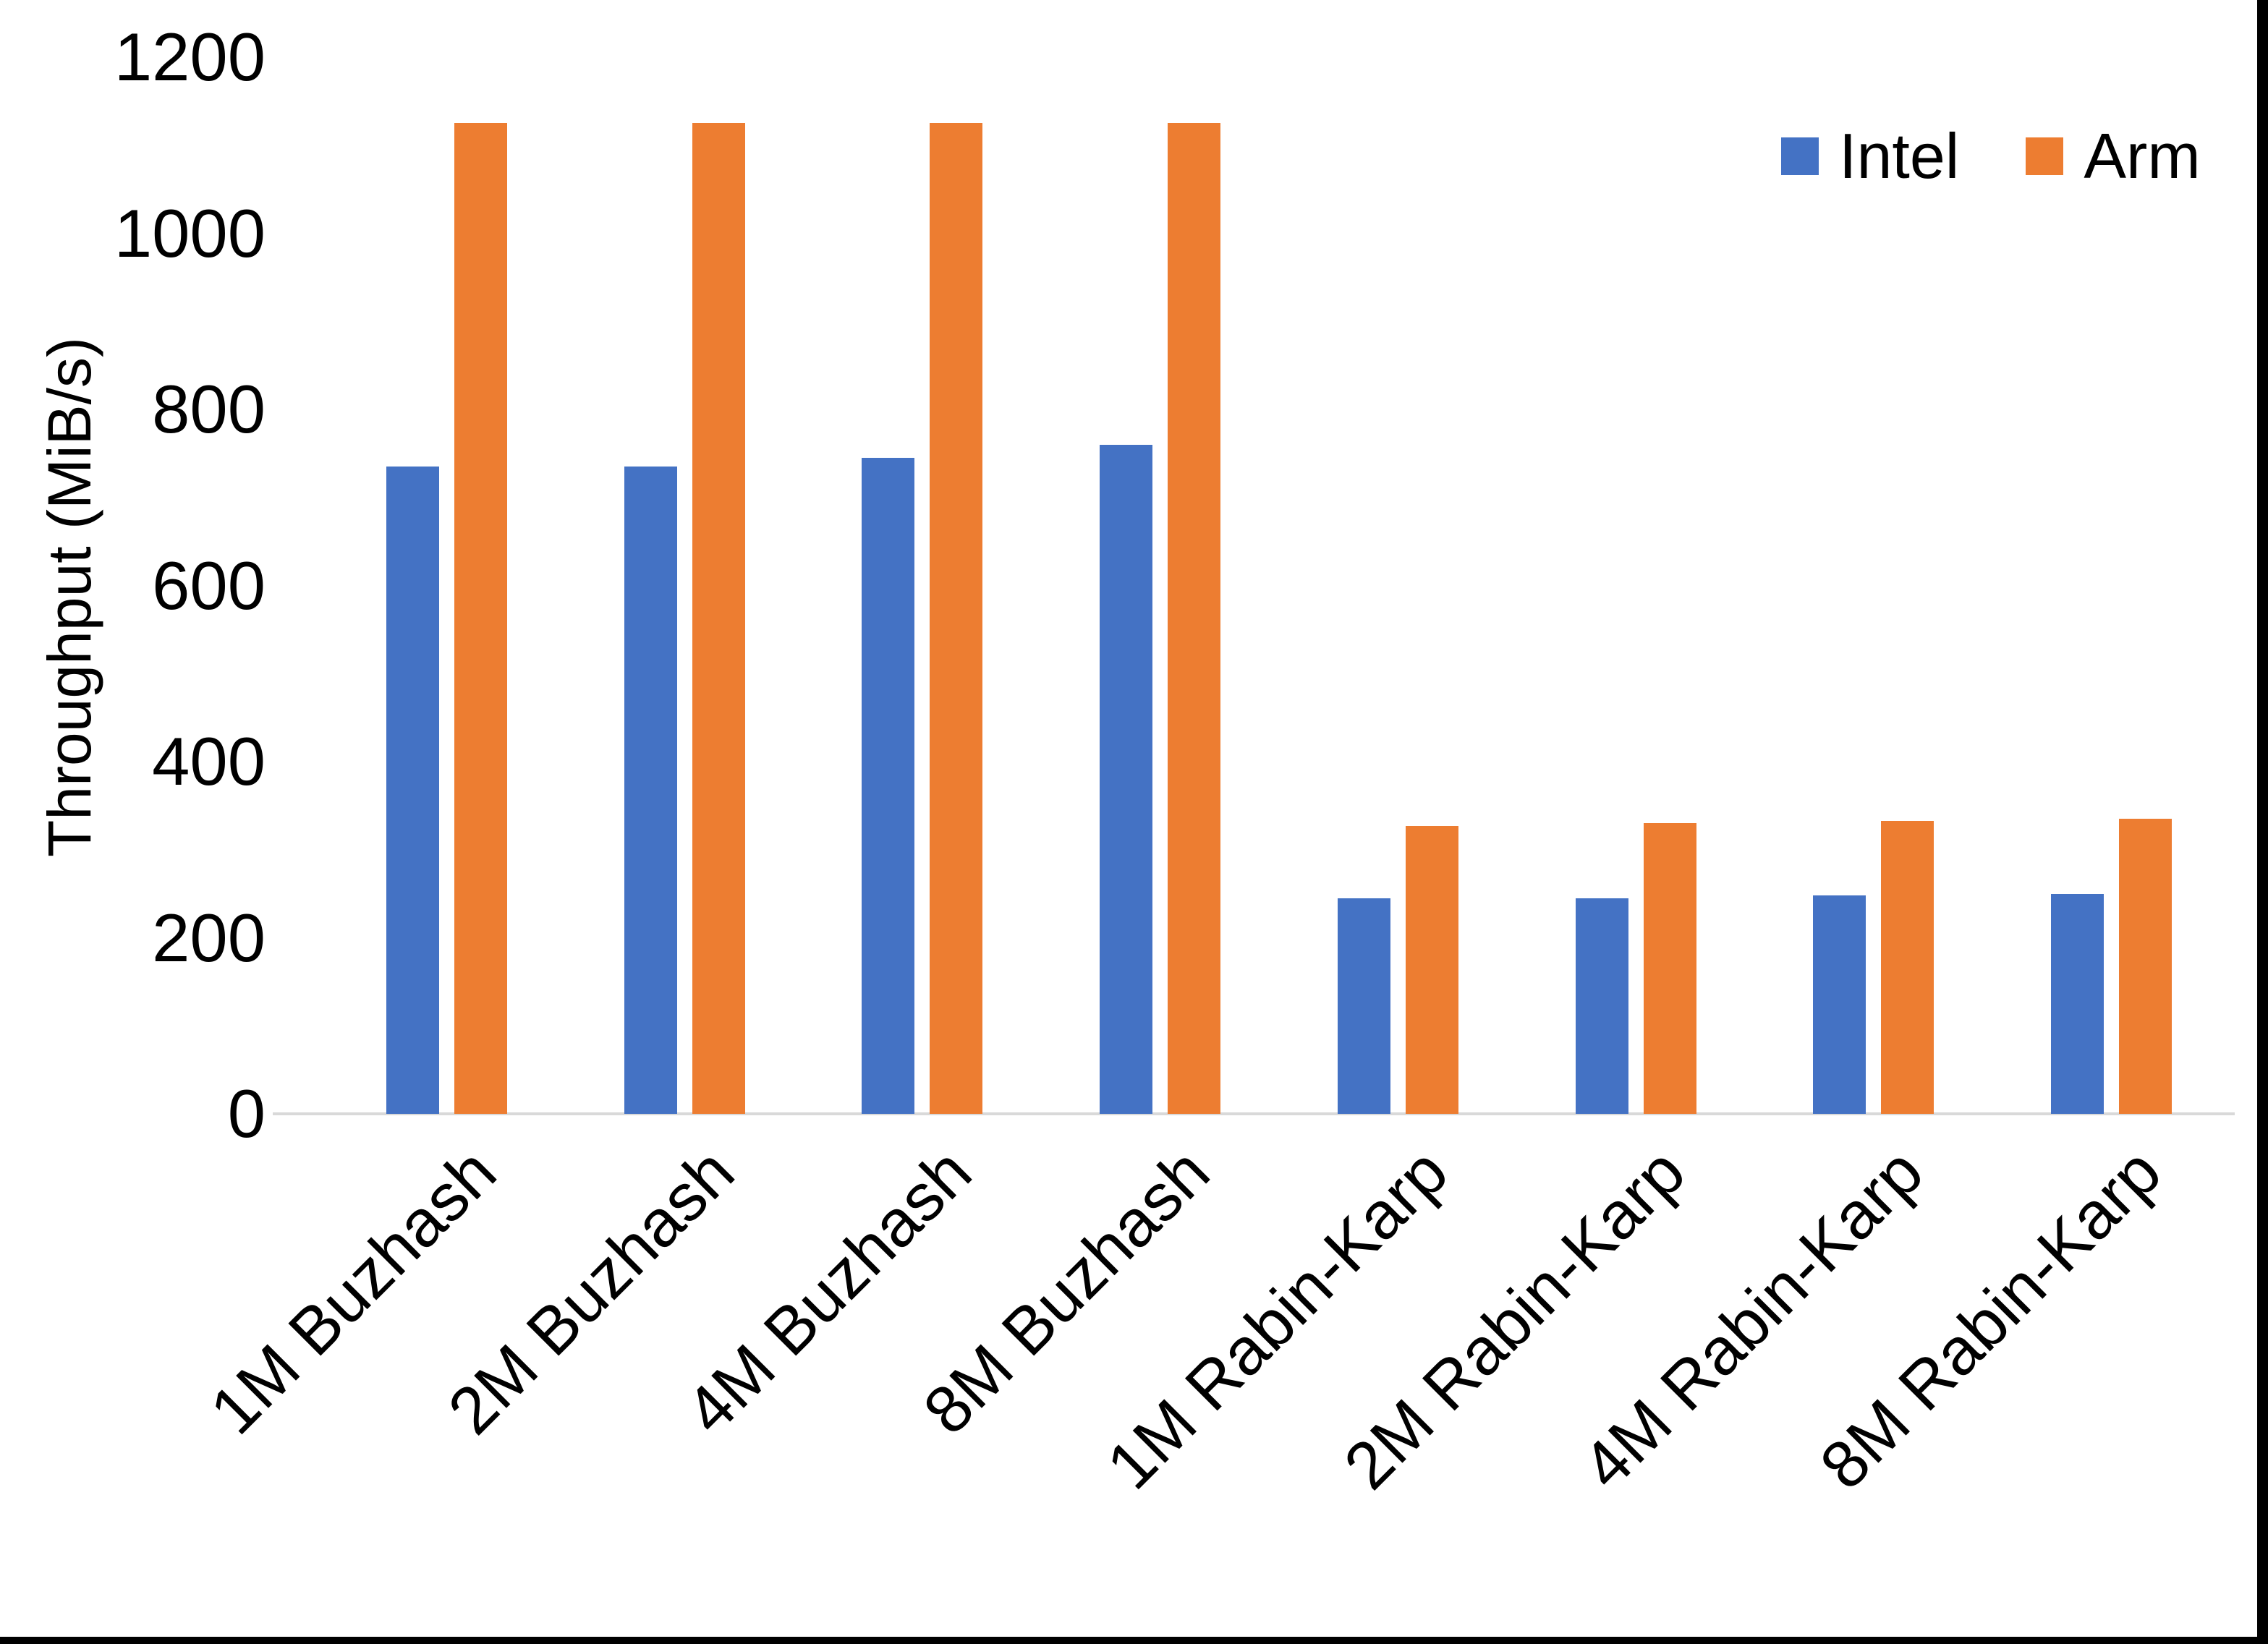 This screenshot has width=2268, height=1644. Describe the element at coordinates (1899, 156) in the screenshot. I see `legend-label-intel: Intel` at that location.